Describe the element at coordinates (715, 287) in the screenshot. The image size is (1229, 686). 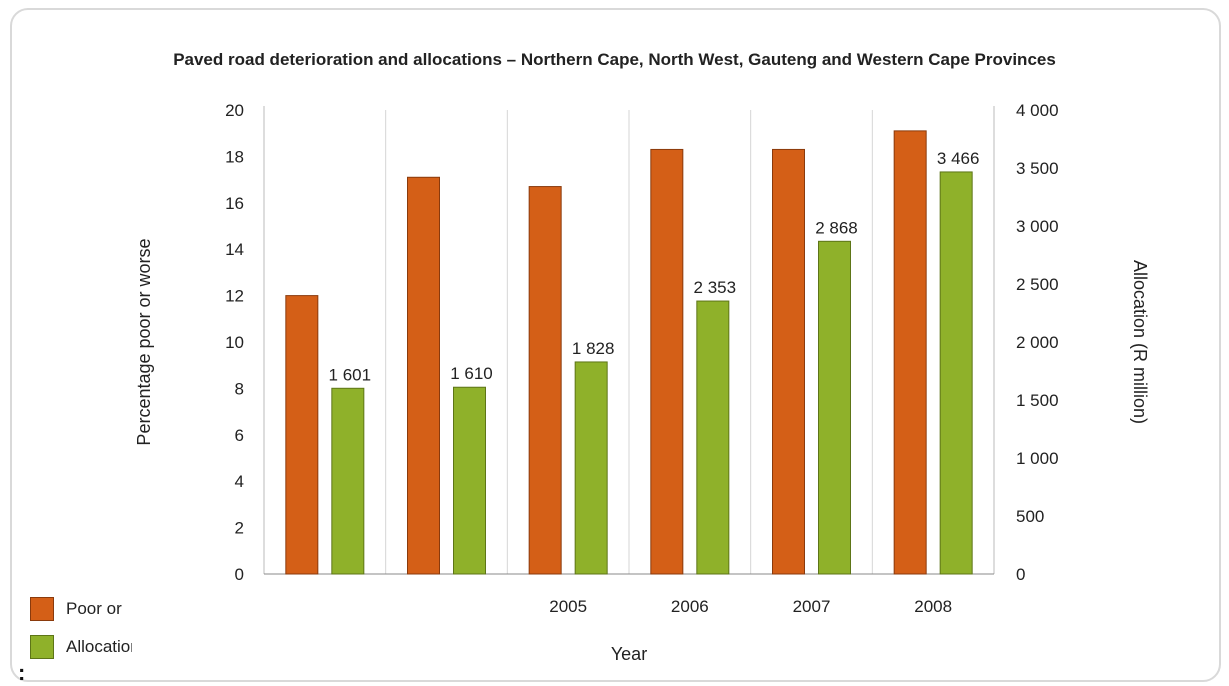
I see `data-label-allocation: 2 353` at that location.